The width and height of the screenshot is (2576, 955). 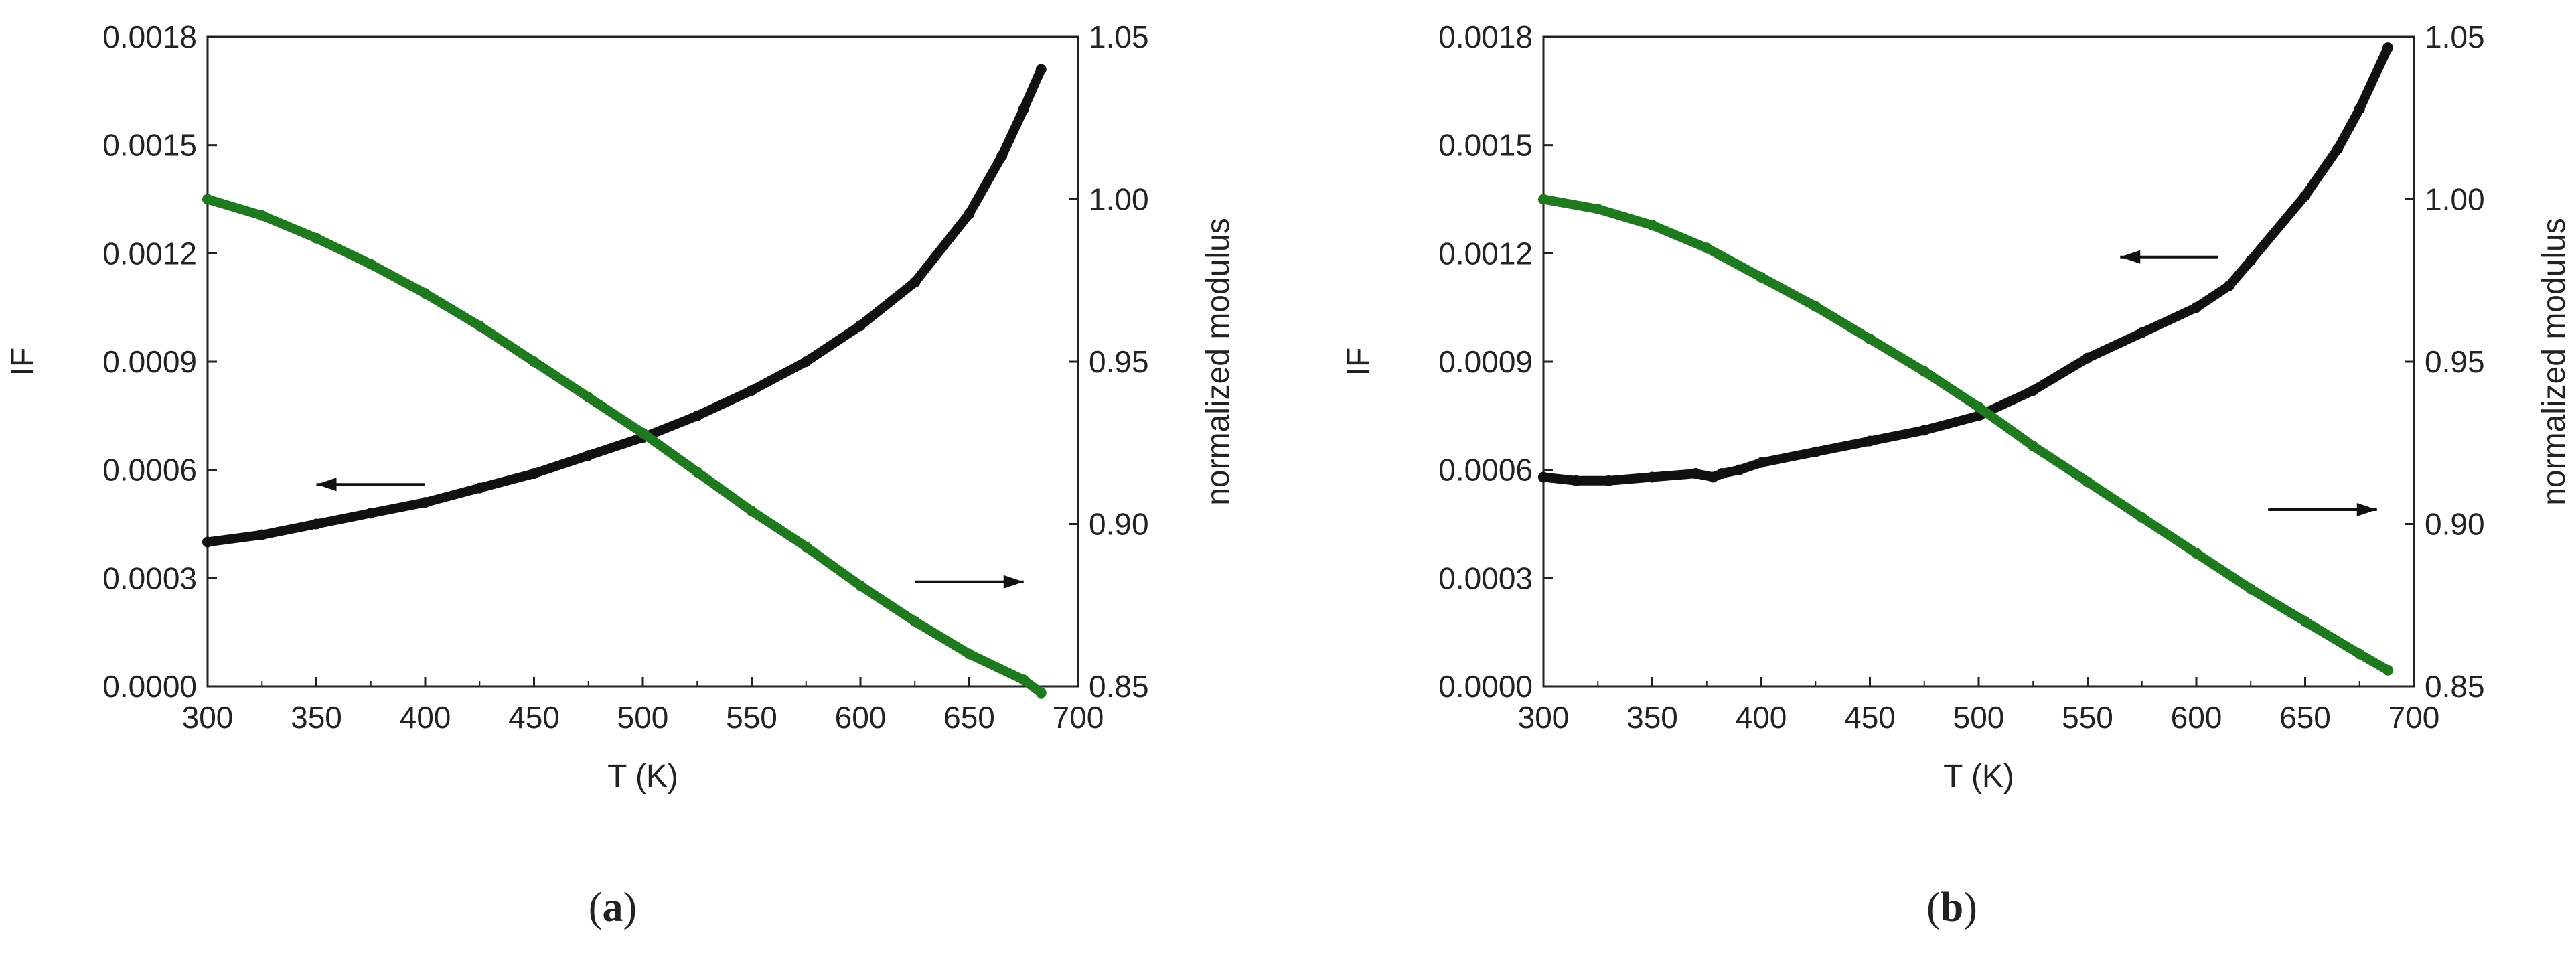 I want to click on y-tick-label: 0.0000, so click(x=1485, y=687).